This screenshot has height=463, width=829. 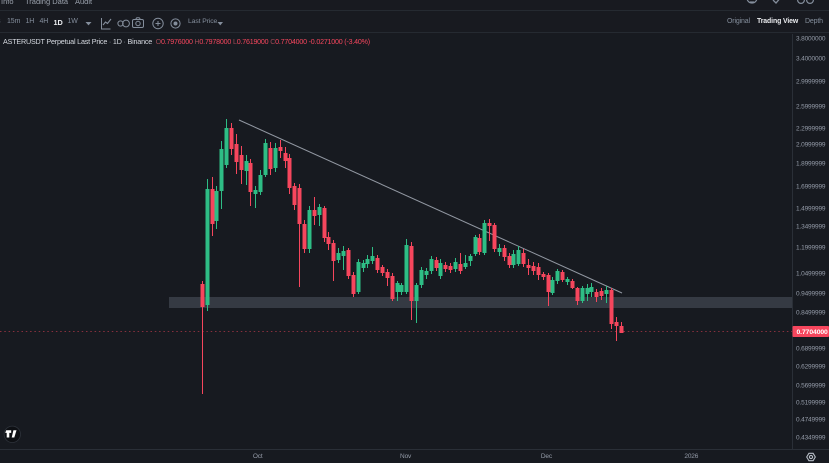 What do you see at coordinates (811, 186) in the screenshot?
I see `svg-text: 1.6999999` at bounding box center [811, 186].